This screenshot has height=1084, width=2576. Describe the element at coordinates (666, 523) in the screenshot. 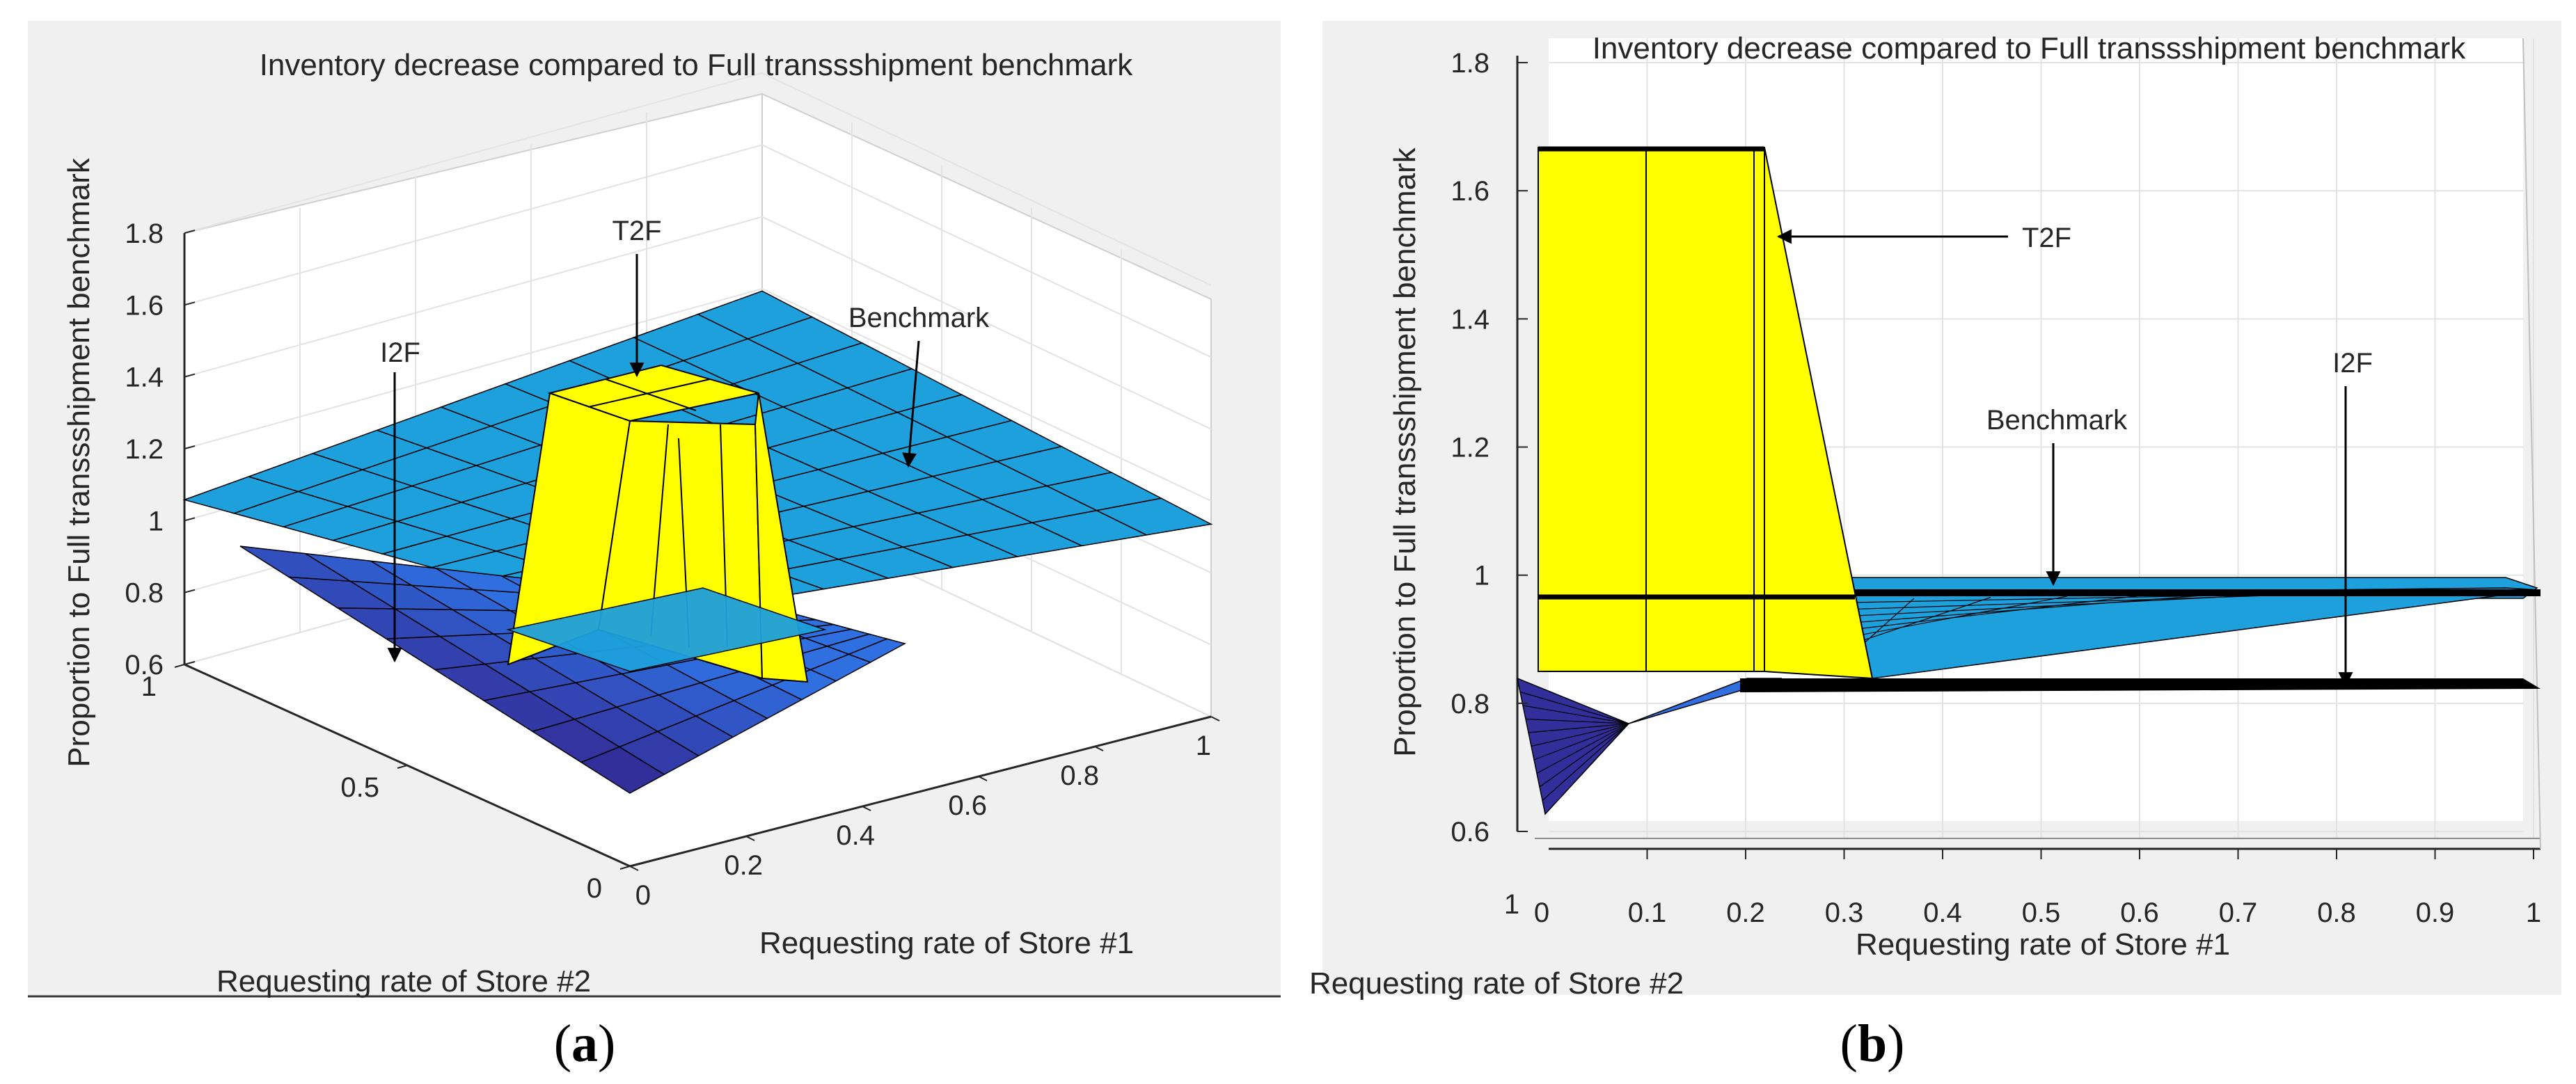

I see `panel-a-t2f-surface` at that location.